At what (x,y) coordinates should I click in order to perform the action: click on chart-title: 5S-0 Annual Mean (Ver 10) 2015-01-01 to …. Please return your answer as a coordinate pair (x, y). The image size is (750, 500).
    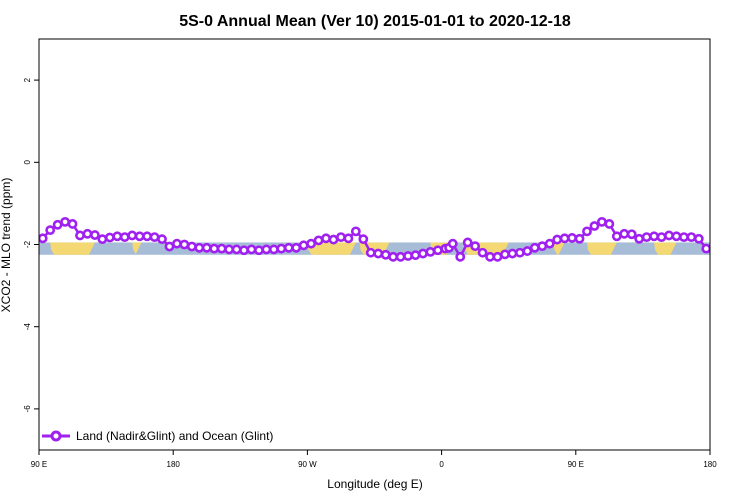
    Looking at the image, I should click on (375, 21).